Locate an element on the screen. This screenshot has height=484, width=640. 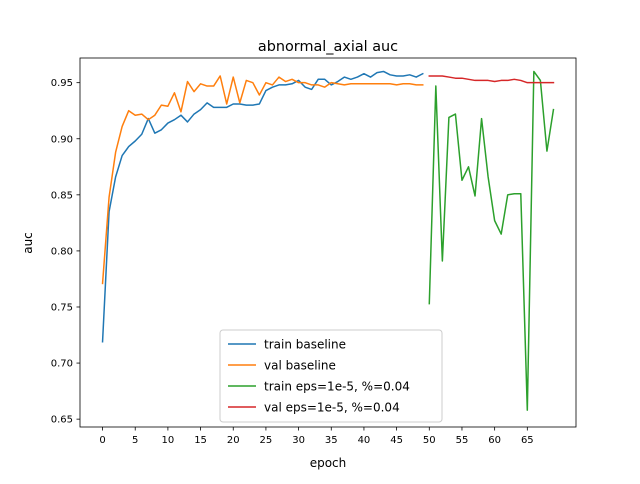
x-tick-label: 40 is located at coordinates (364, 440).